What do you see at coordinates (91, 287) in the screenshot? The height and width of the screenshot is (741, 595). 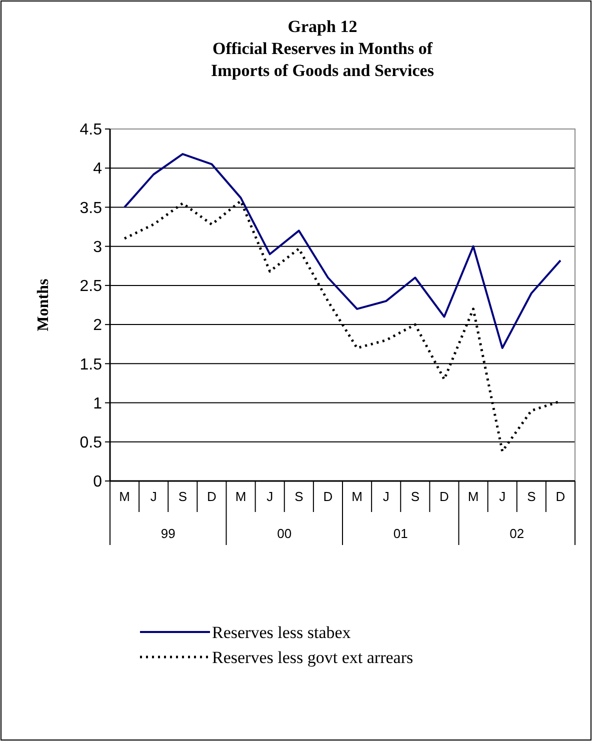 I see `y-tick-label: 2.5` at bounding box center [91, 287].